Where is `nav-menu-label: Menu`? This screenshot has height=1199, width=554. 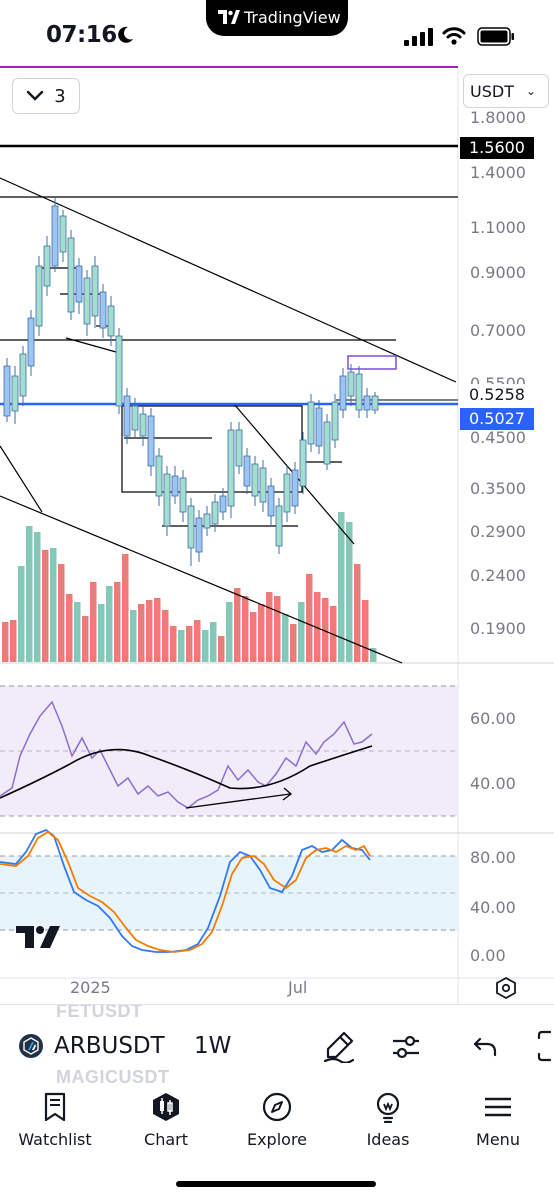 nav-menu-label: Menu is located at coordinates (498, 1139).